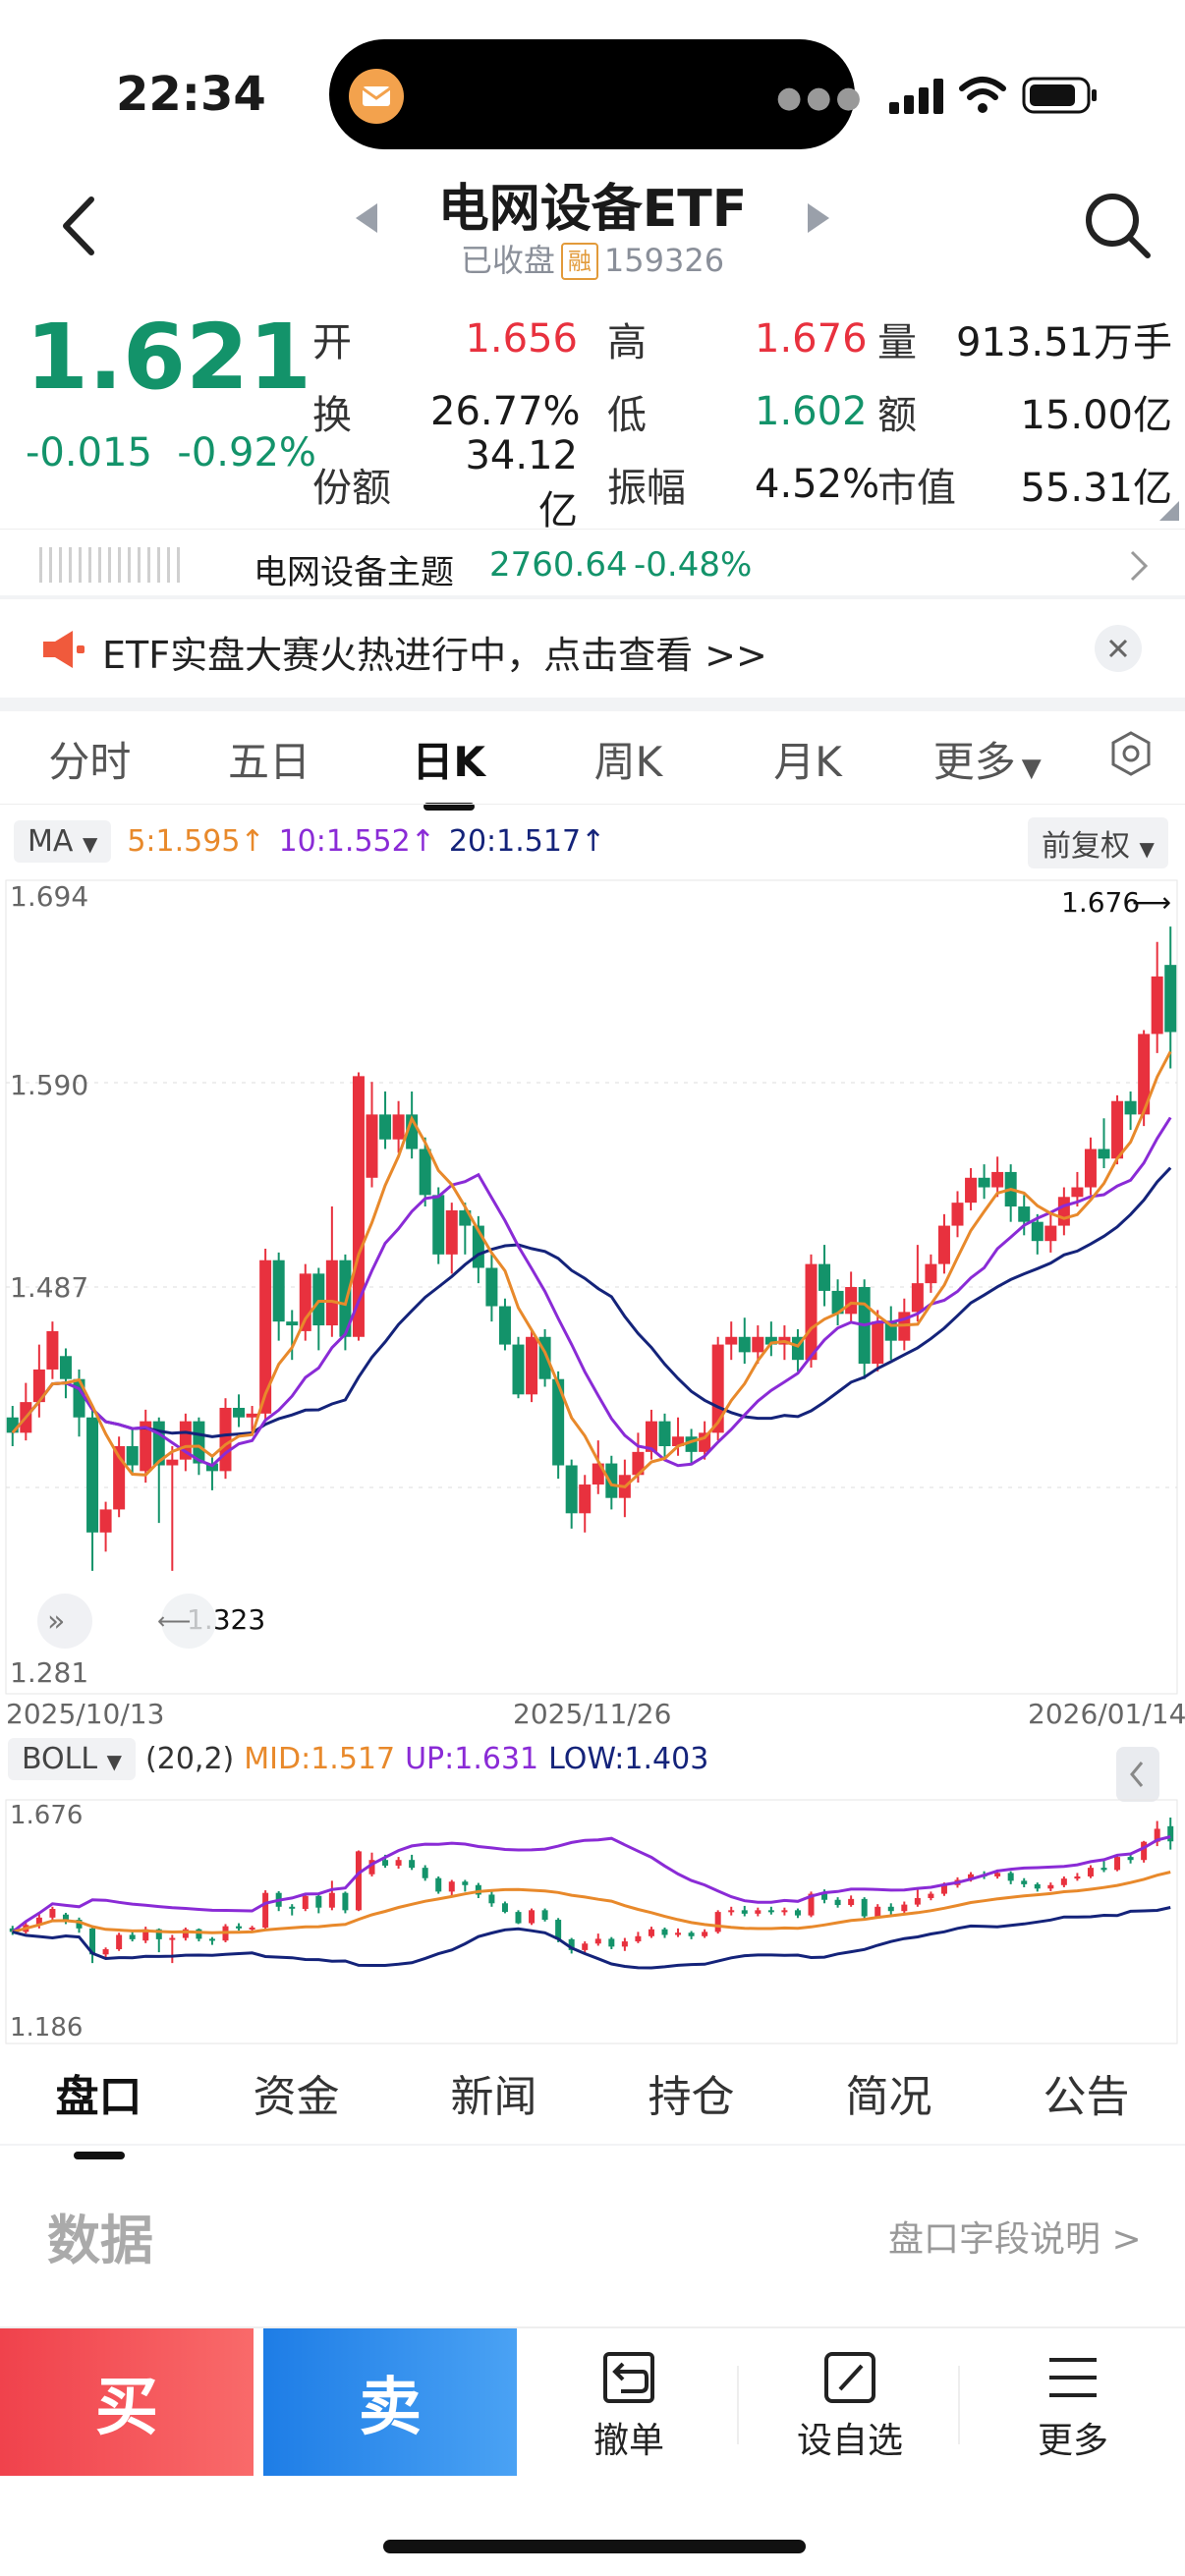 This screenshot has height=2576, width=1185. Describe the element at coordinates (592, 1938) in the screenshot. I see `boll-low-line` at that location.